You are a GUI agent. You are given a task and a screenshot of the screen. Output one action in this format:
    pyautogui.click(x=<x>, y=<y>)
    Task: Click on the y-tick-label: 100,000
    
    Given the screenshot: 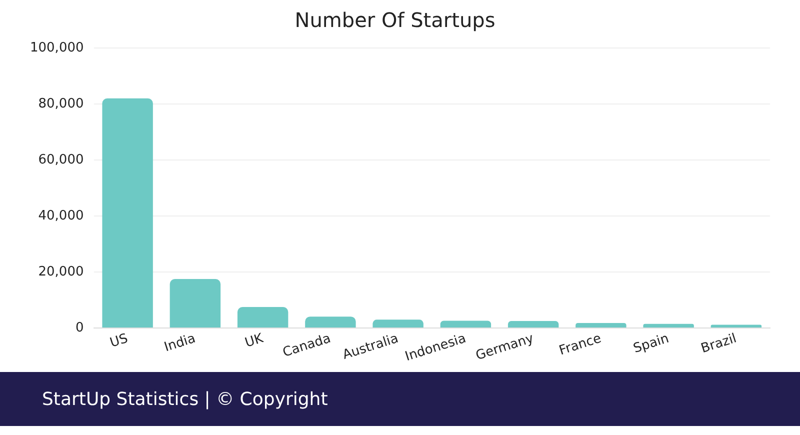 What is the action you would take?
    pyautogui.click(x=57, y=48)
    